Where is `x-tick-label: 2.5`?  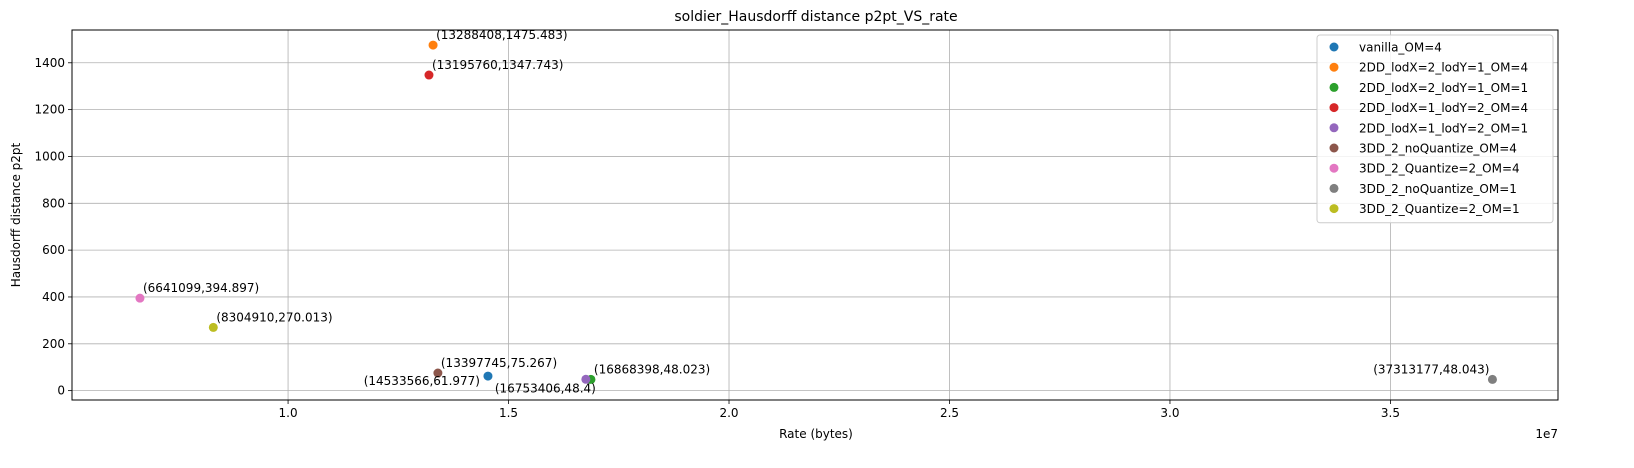 x-tick-label: 2.5 is located at coordinates (949, 413).